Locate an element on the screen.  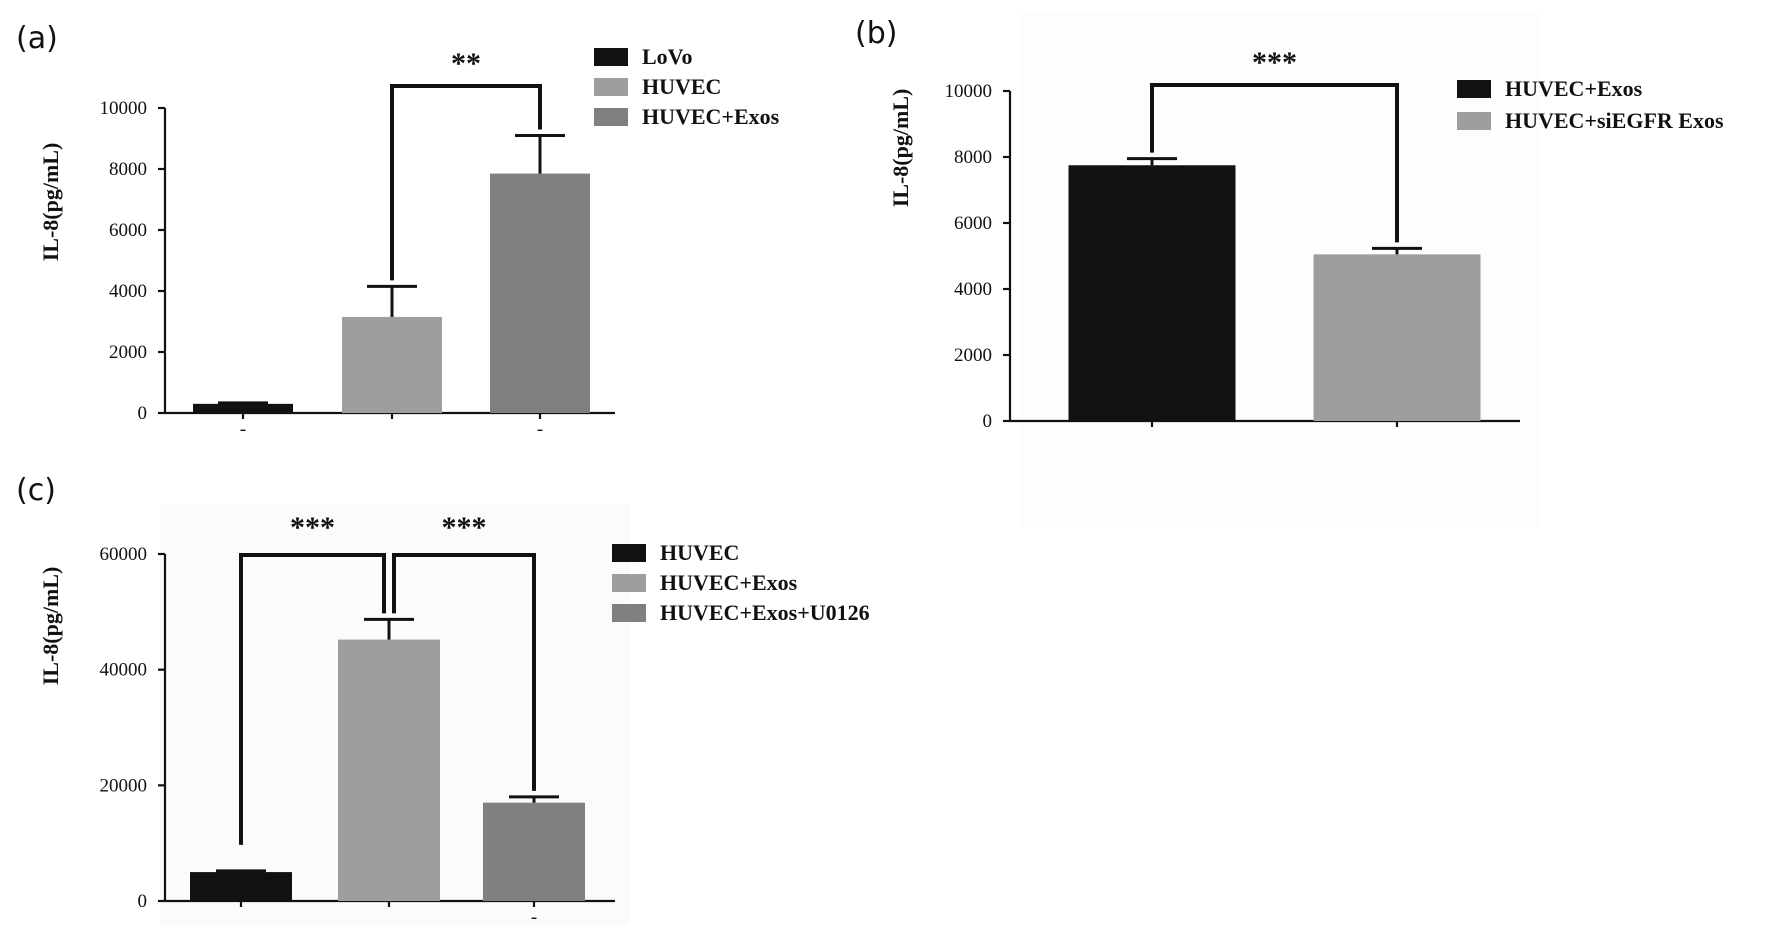
legend-label: LoVo is located at coordinates (667, 56).